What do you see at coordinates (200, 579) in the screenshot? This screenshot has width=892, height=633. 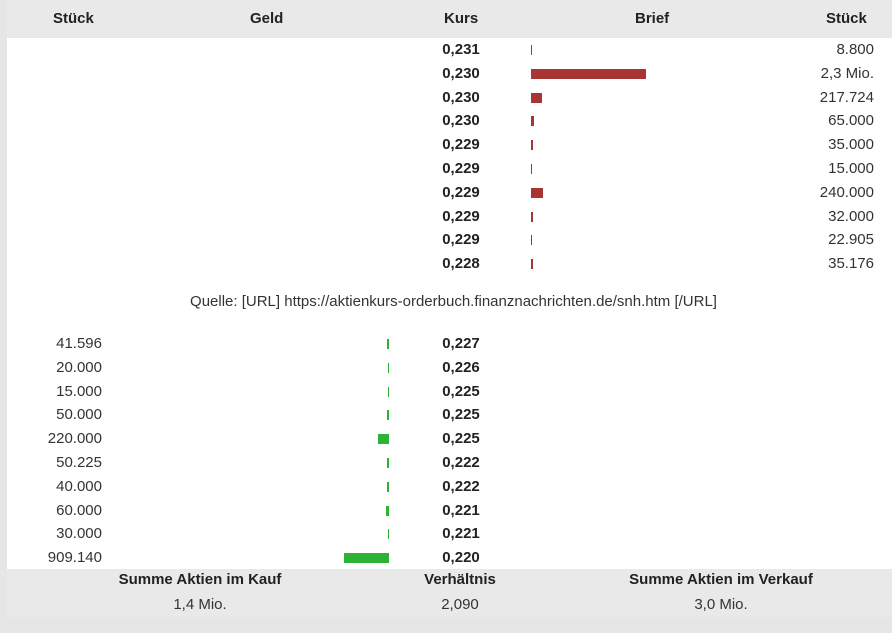 I see `buy-sum-label: Summe Aktien im Kauf` at bounding box center [200, 579].